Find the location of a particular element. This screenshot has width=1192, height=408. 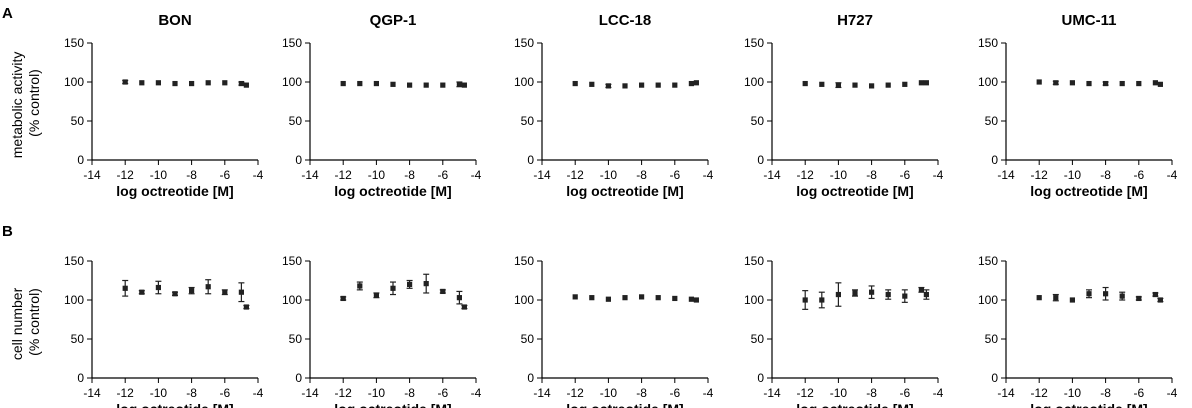

y-axis-title-a-line1: metabolic activity is located at coordinates (17, 105).